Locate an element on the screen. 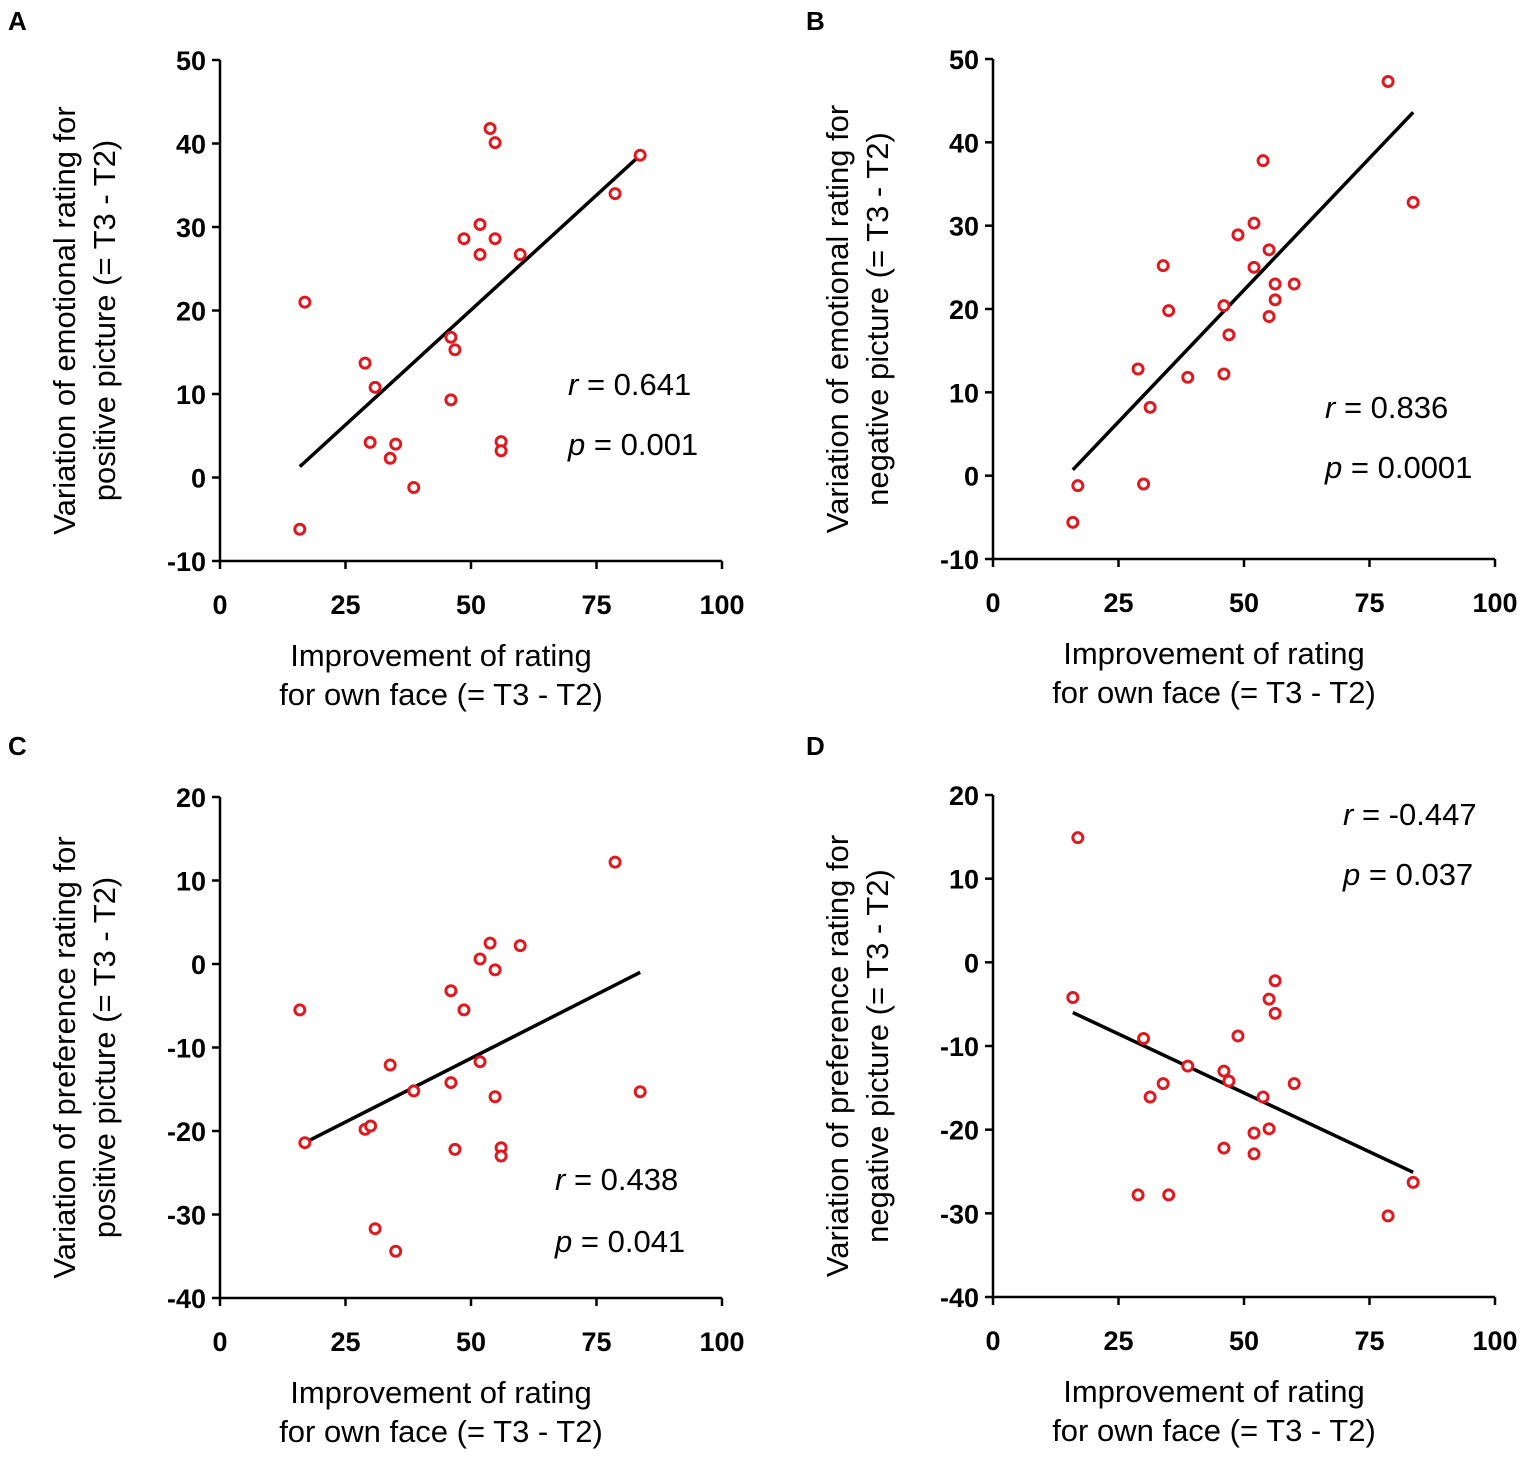  p-value-label: p = 0.037 is located at coordinates (1407, 874).